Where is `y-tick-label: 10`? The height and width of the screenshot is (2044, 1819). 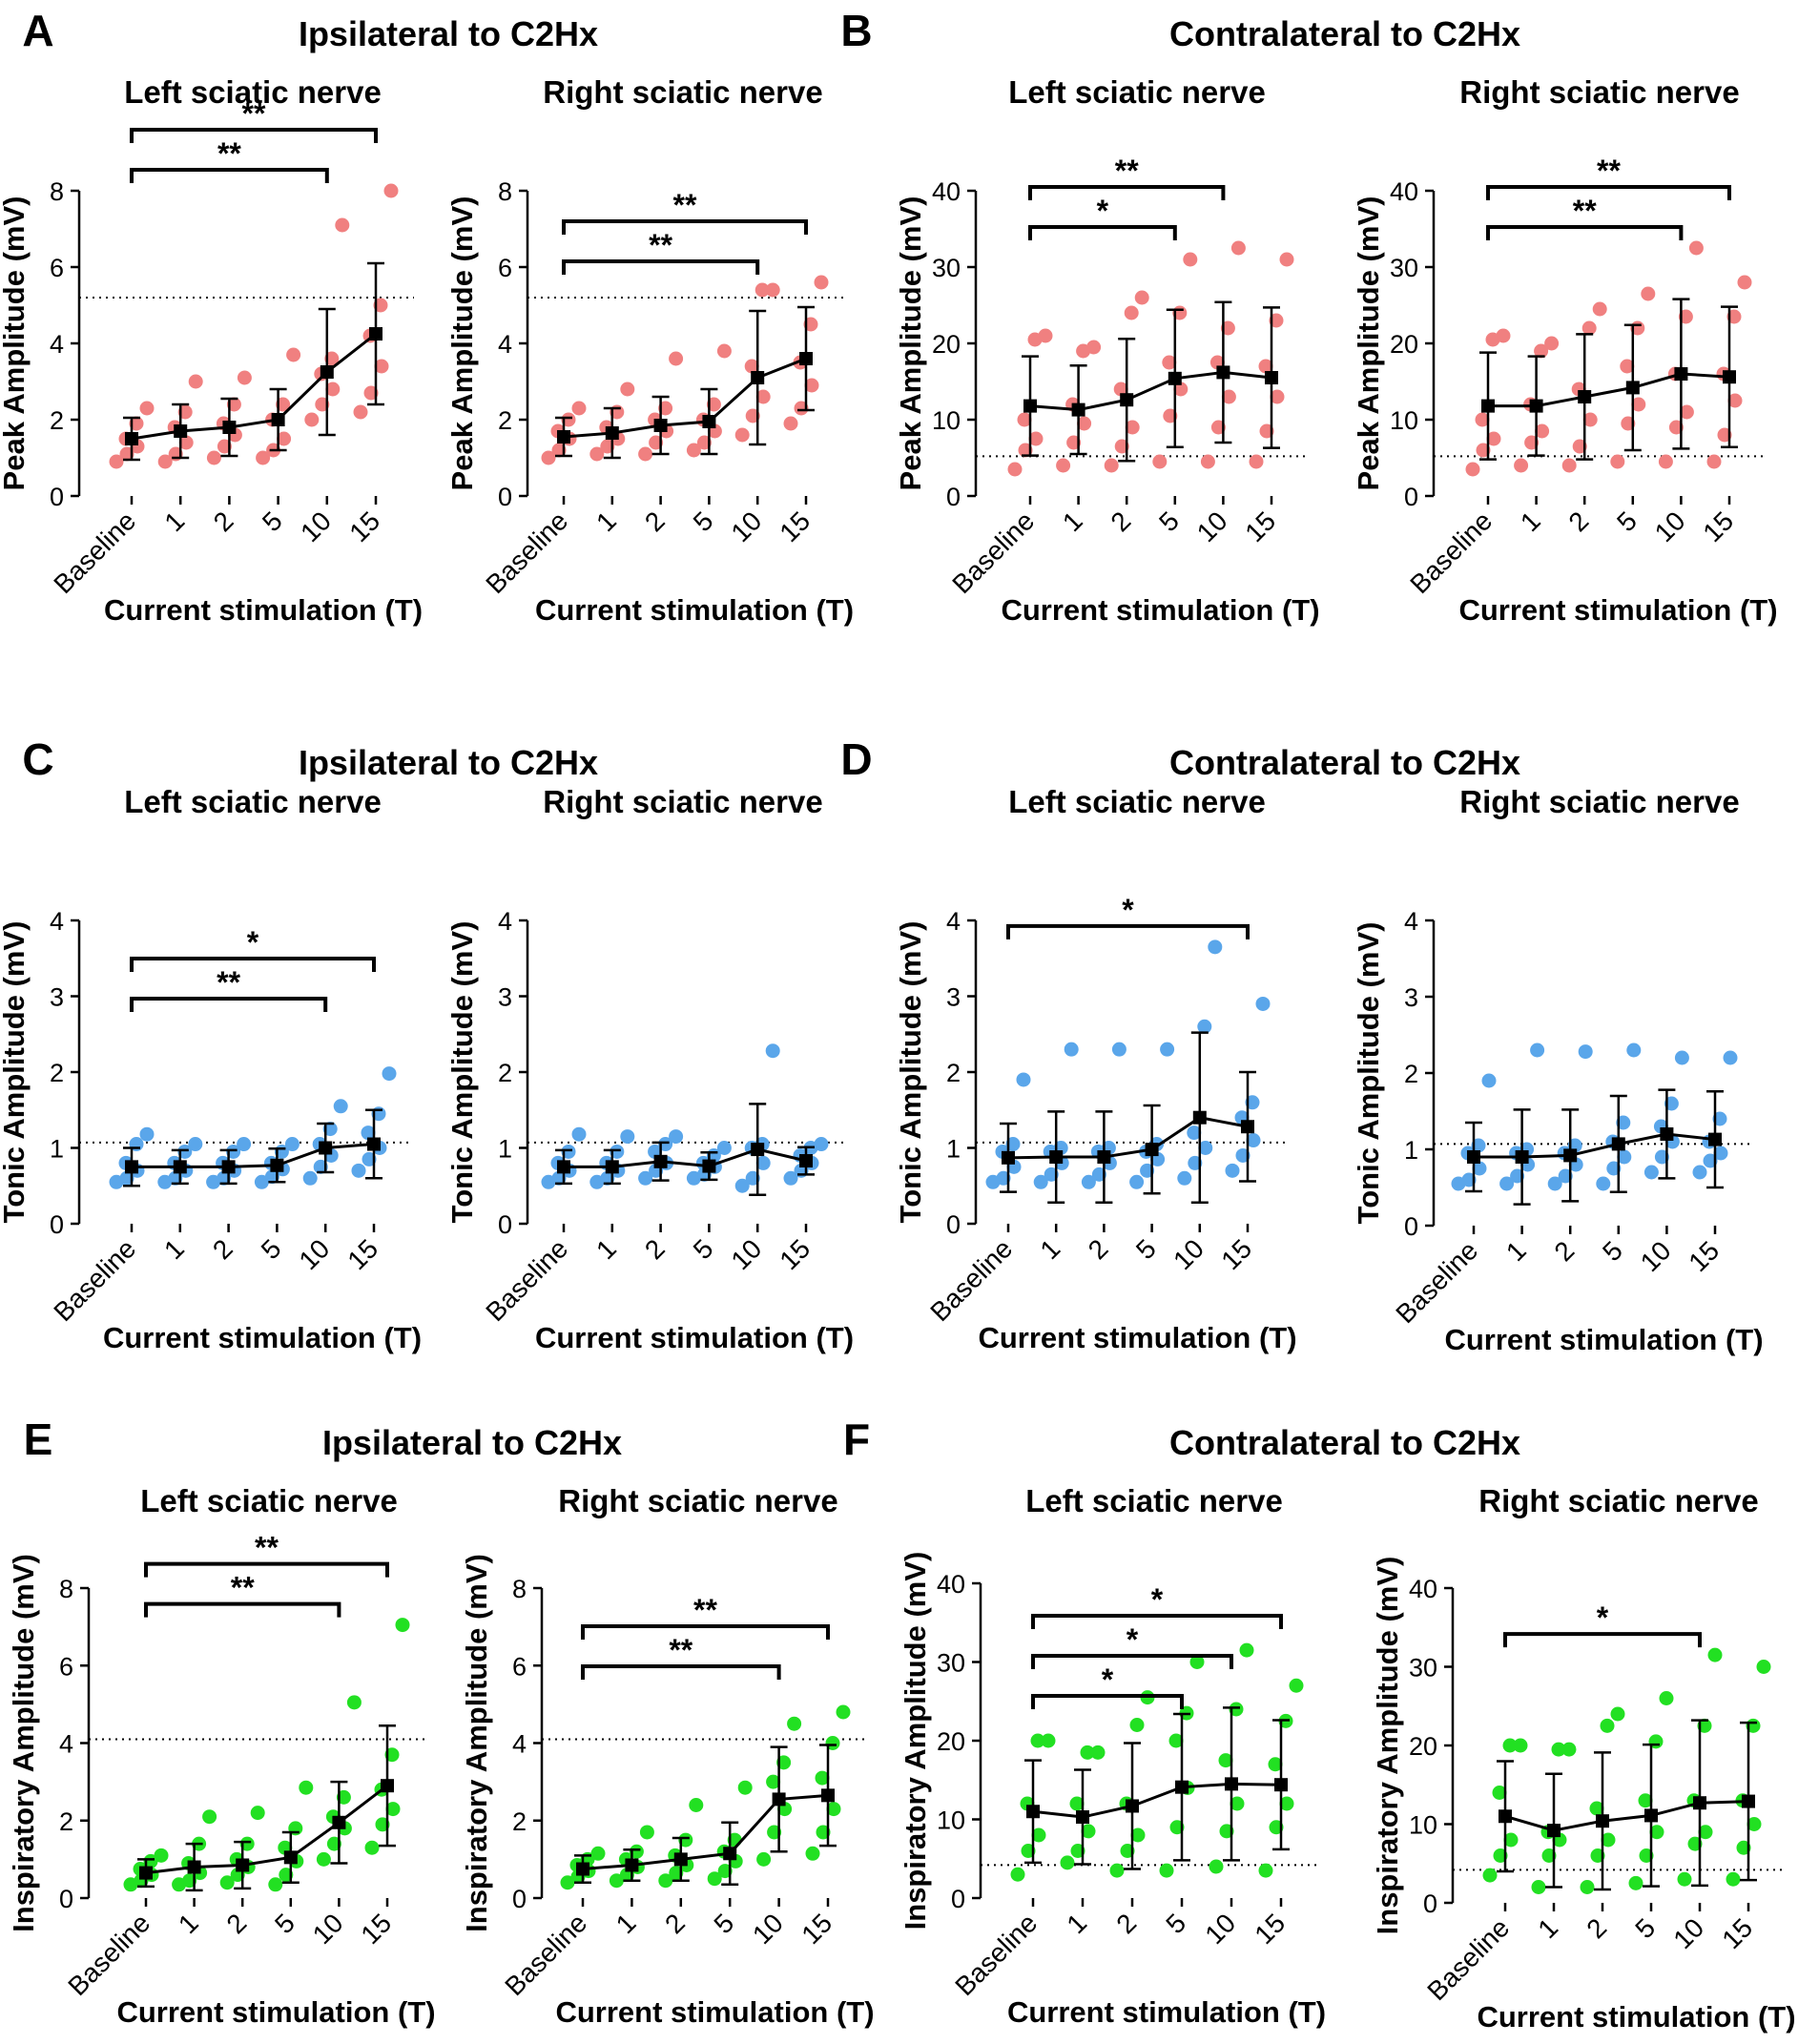
y-tick-label: 10 is located at coordinates (1423, 1825).